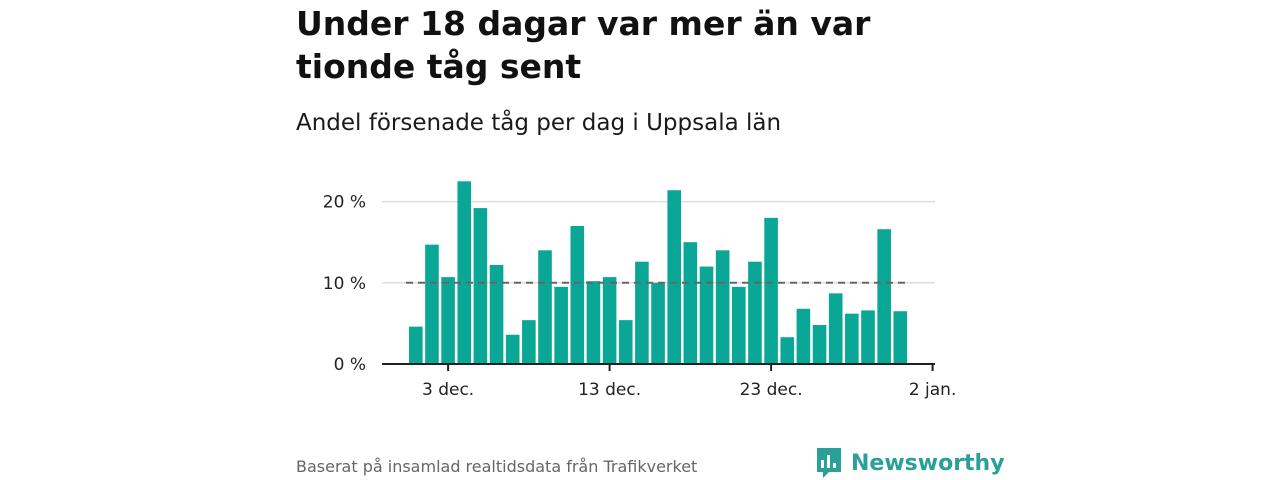 This screenshot has height=480, width=1280. What do you see at coordinates (829, 463) in the screenshot?
I see `newsworthy-logo-icon` at bounding box center [829, 463].